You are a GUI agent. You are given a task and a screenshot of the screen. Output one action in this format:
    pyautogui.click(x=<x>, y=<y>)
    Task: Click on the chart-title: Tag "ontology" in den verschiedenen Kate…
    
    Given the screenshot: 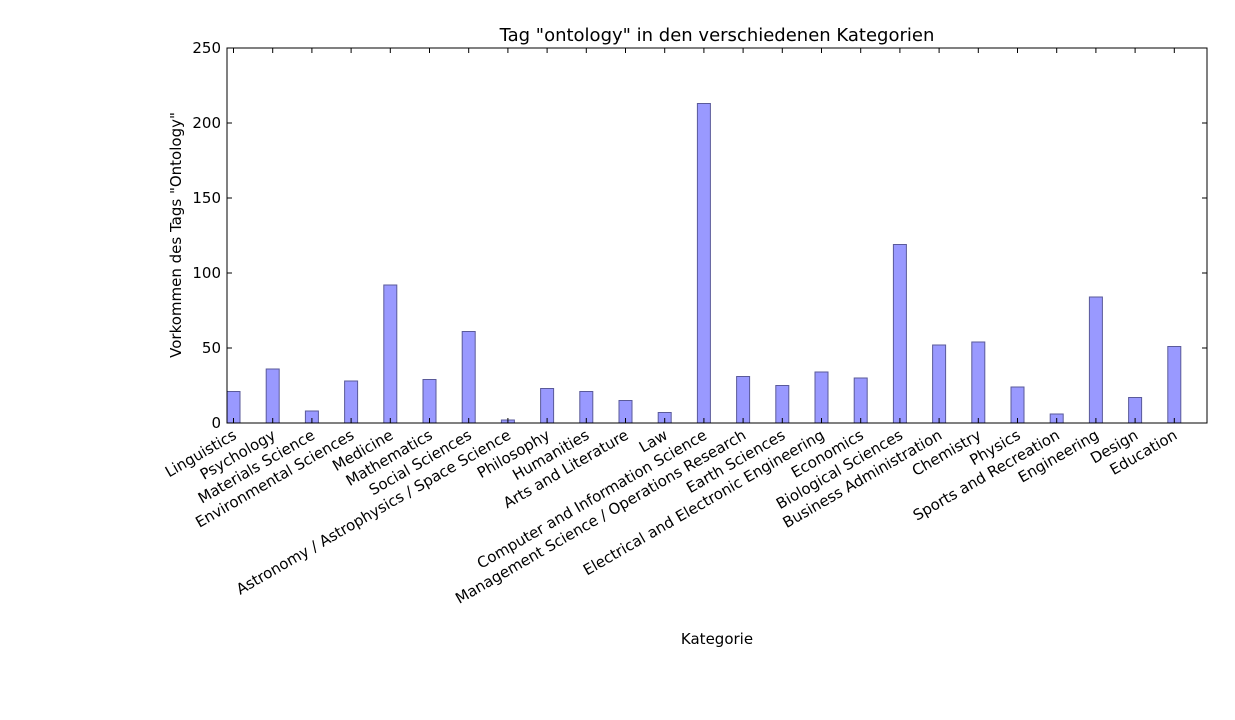 What is the action you would take?
    pyautogui.click(x=717, y=35)
    